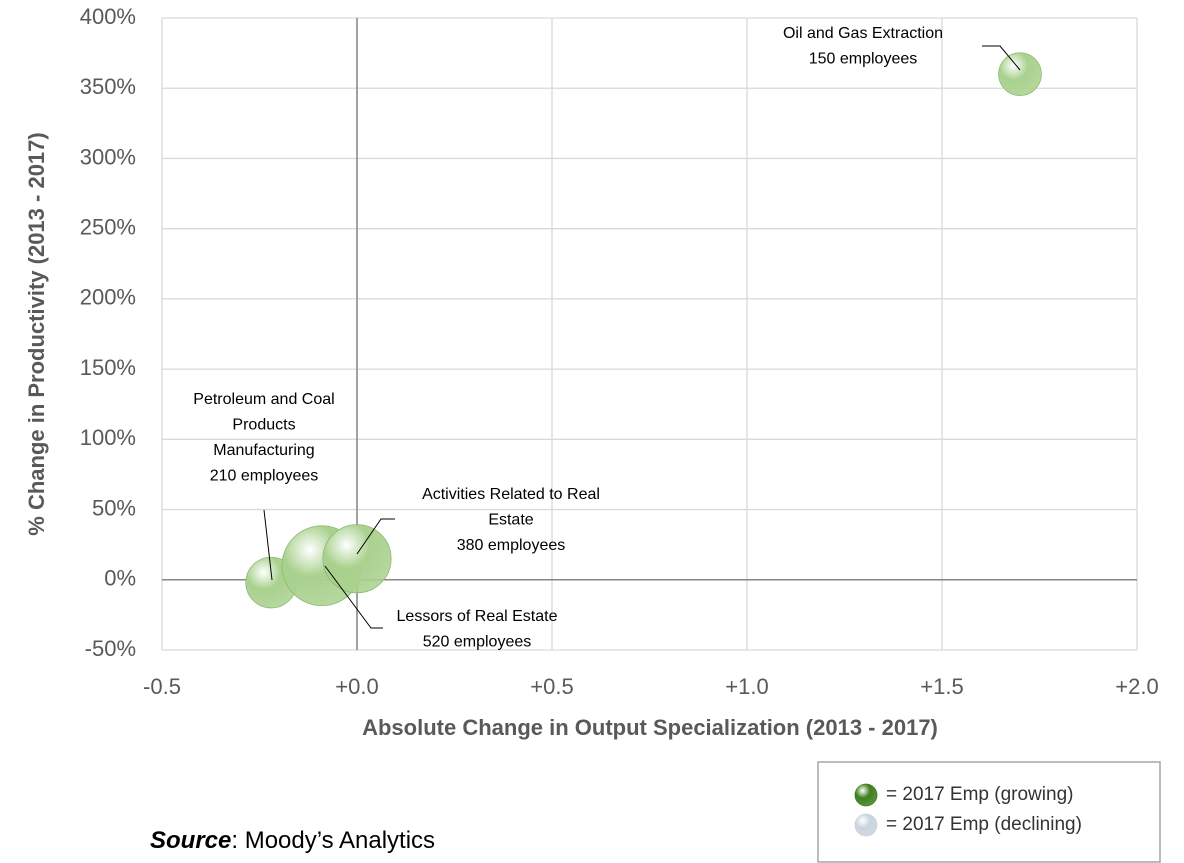 The image size is (1184, 863). Describe the element at coordinates (114, 507) in the screenshot. I see `y-tick-label: 50%` at that location.